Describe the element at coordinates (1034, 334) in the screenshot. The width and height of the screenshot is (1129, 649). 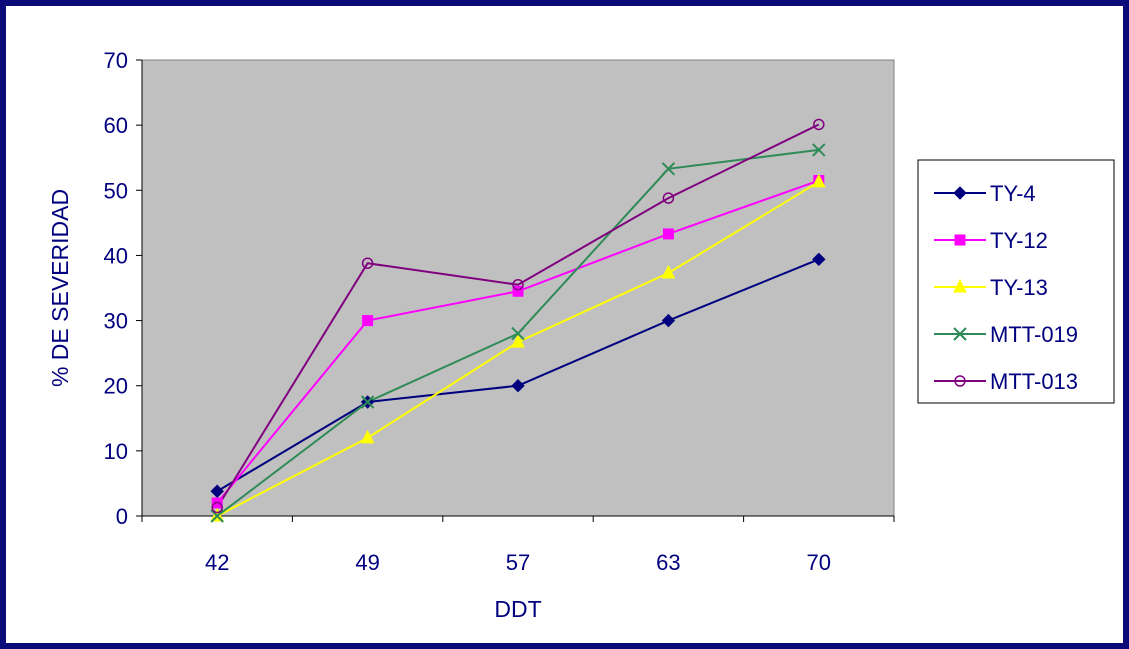
I see `legend-label: MTT-019` at that location.